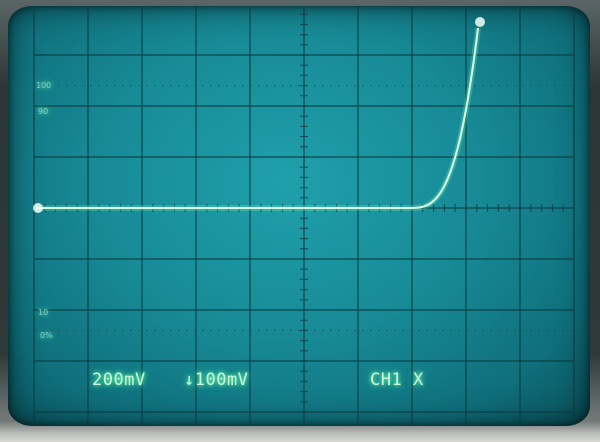 The width and height of the screenshot is (600, 442). What do you see at coordinates (43, 111) in the screenshot?
I see `marker-90: 90` at bounding box center [43, 111].